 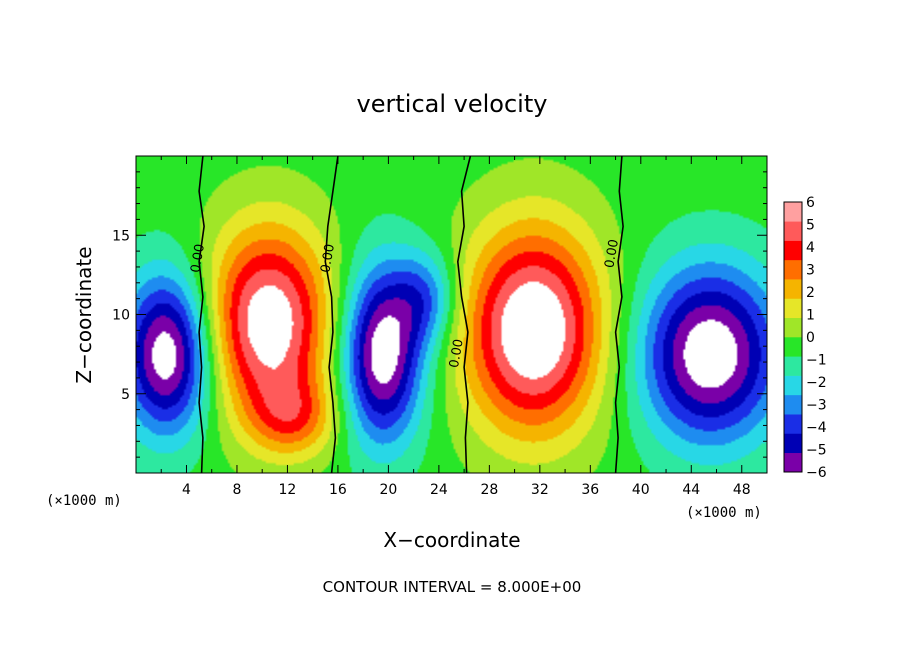 I want to click on y-tick-label-15: 15, so click(x=121, y=236).